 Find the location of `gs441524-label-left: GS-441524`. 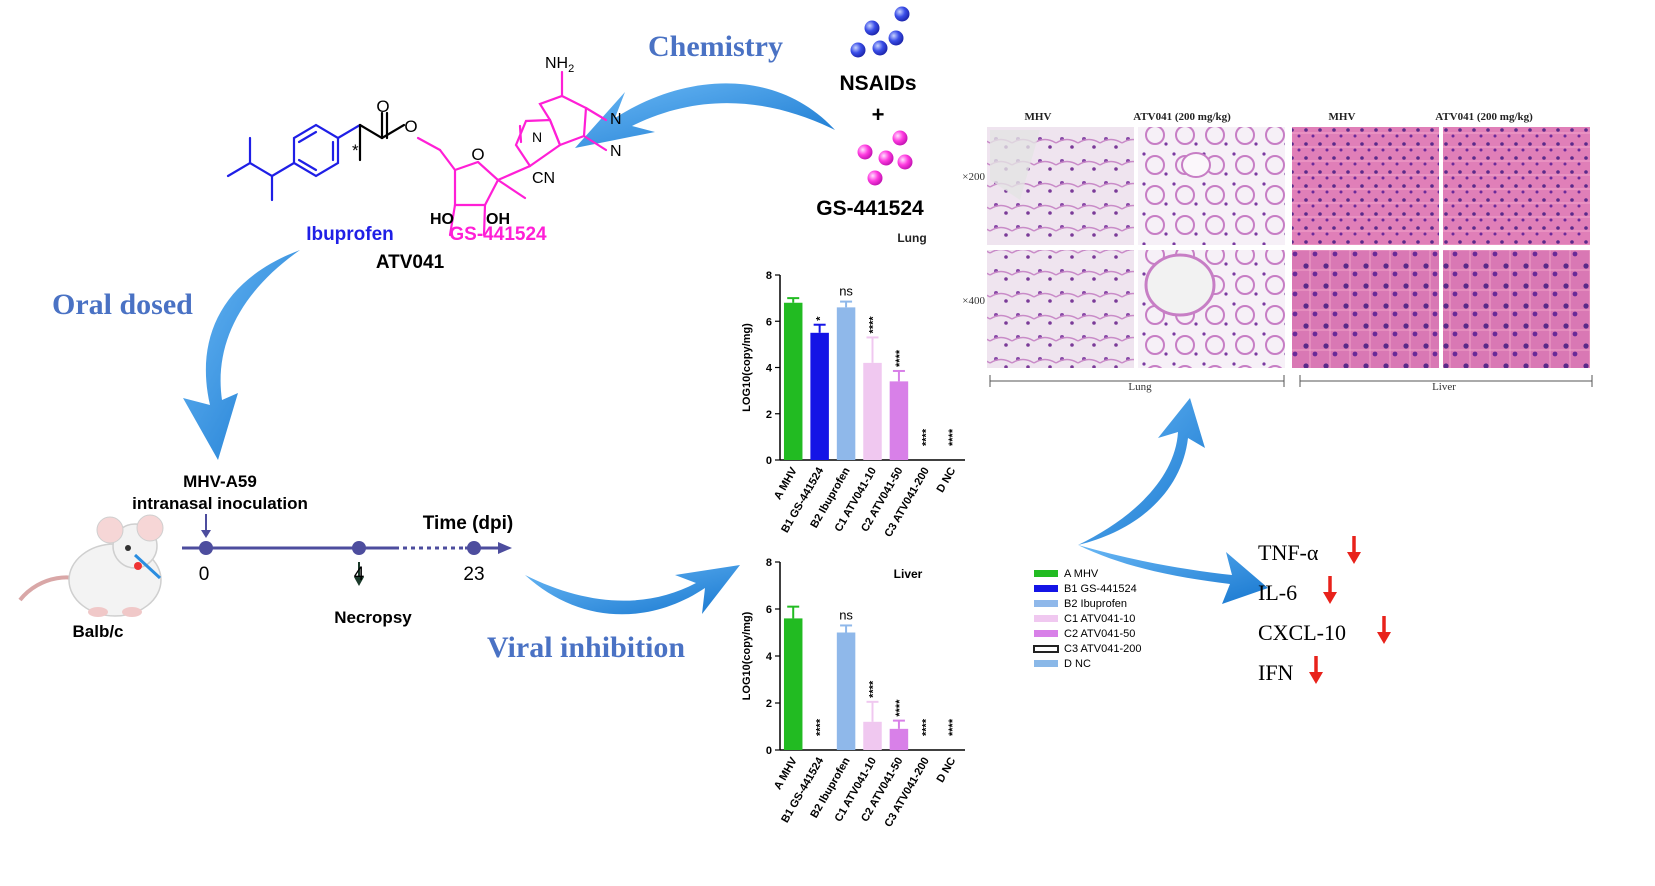

gs441524-label-left: GS-441524 is located at coordinates (498, 234).